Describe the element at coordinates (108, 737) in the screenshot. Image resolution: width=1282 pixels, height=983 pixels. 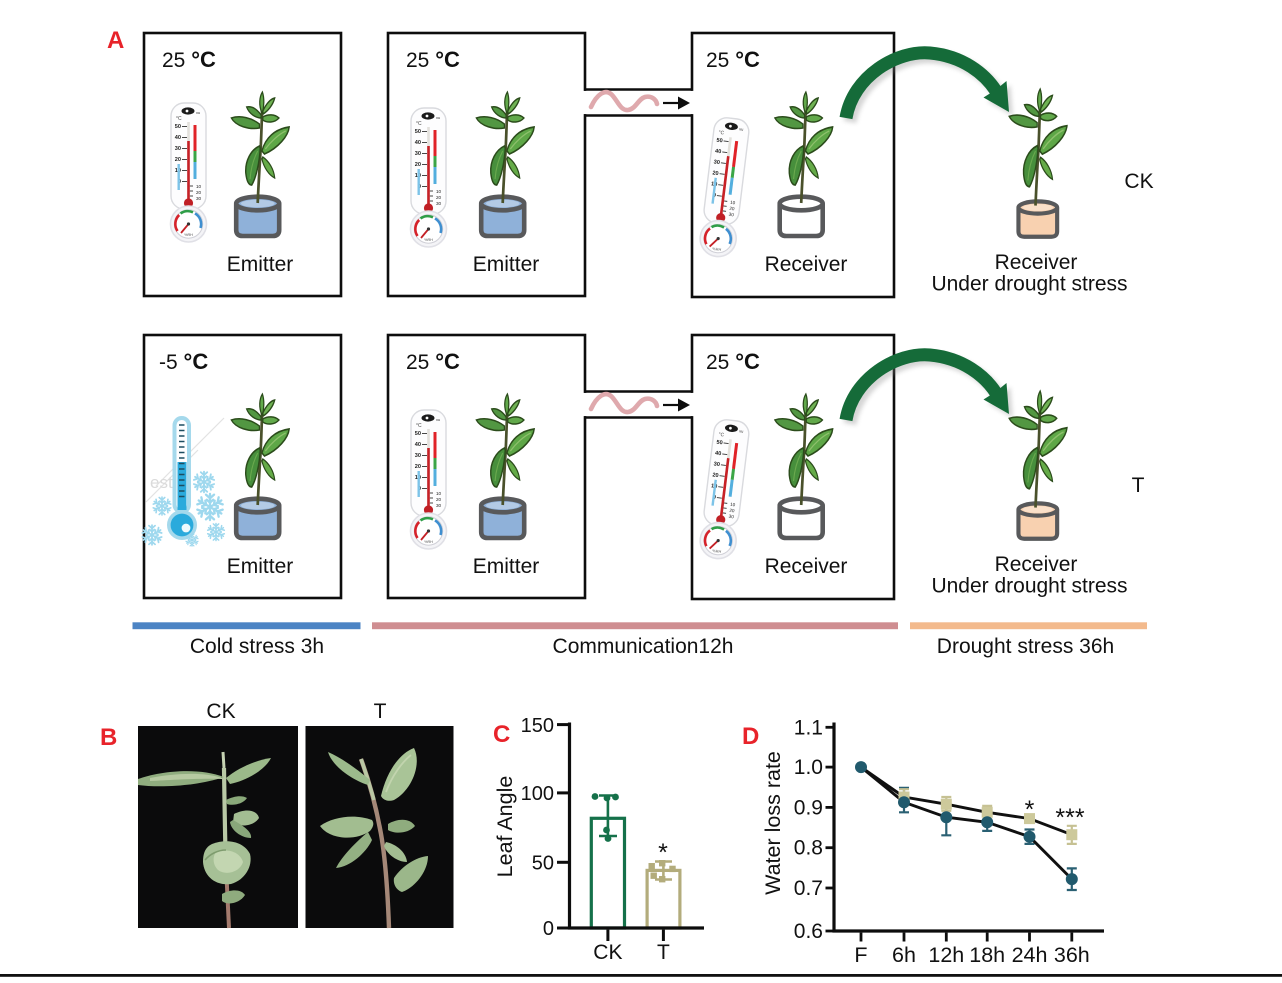
I see `svg-text: B` at that location.